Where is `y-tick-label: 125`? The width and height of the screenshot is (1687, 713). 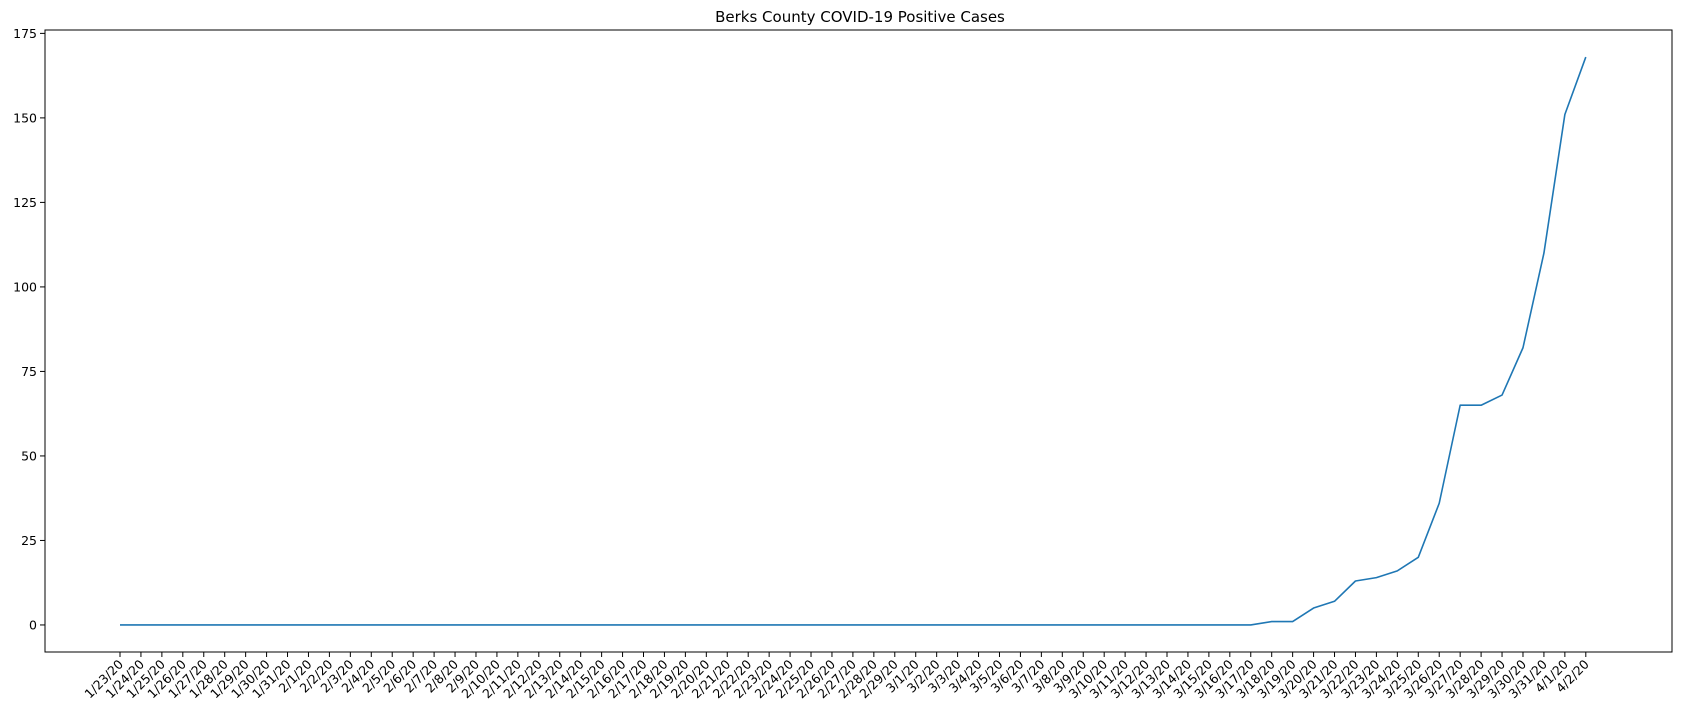 y-tick-label: 125 is located at coordinates (25, 202).